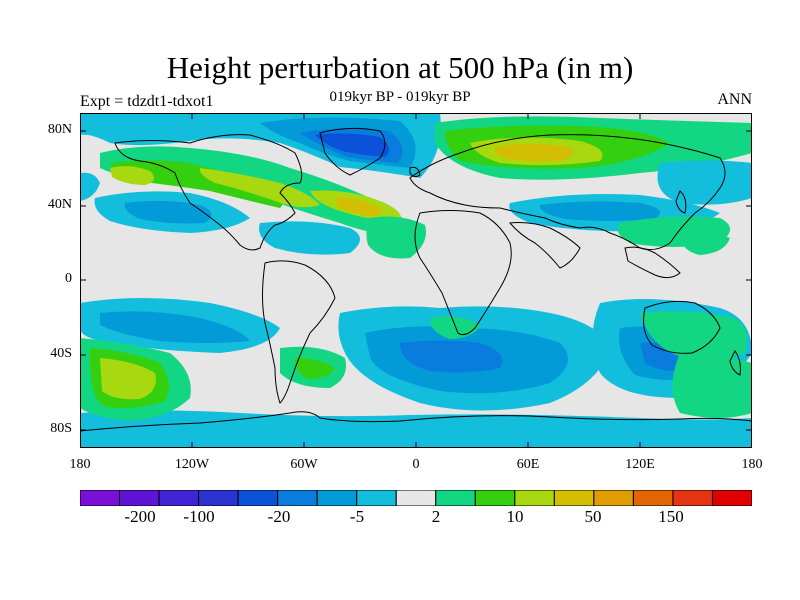 The image size is (800, 600). Describe the element at coordinates (61, 428) in the screenshot. I see `y-tick-80s: 80S` at that location.